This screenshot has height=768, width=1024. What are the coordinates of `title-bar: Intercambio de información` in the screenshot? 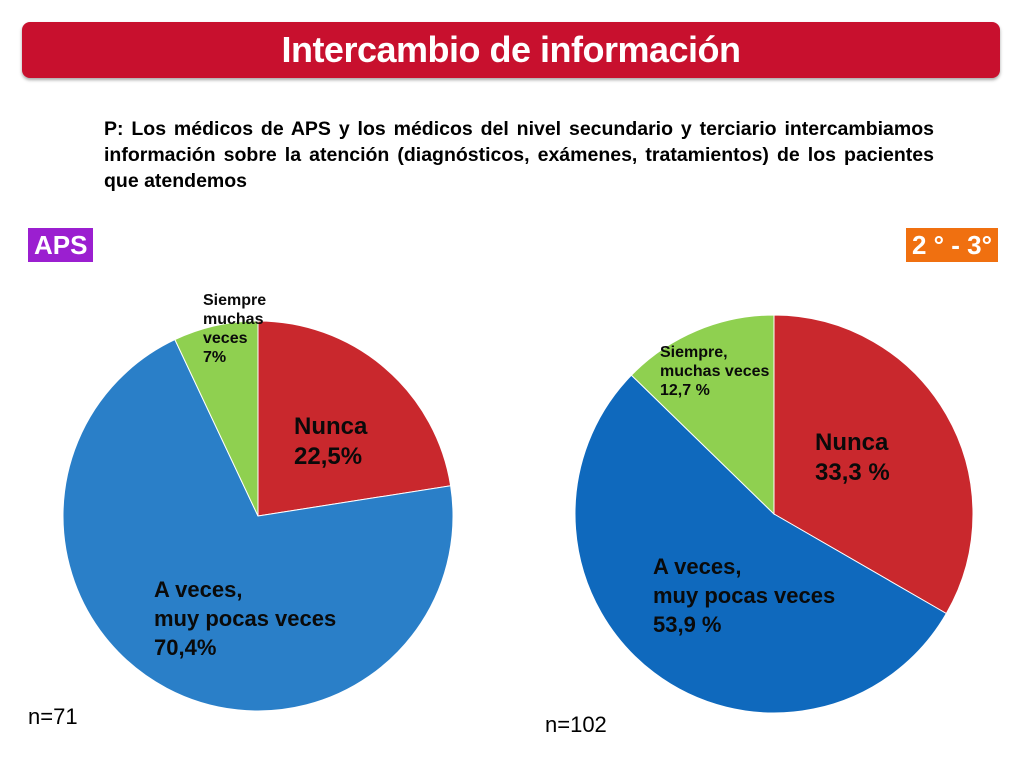 It's located at (511, 50).